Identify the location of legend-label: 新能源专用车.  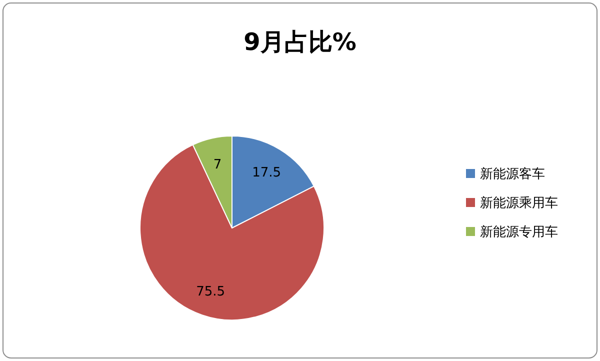
(519, 232).